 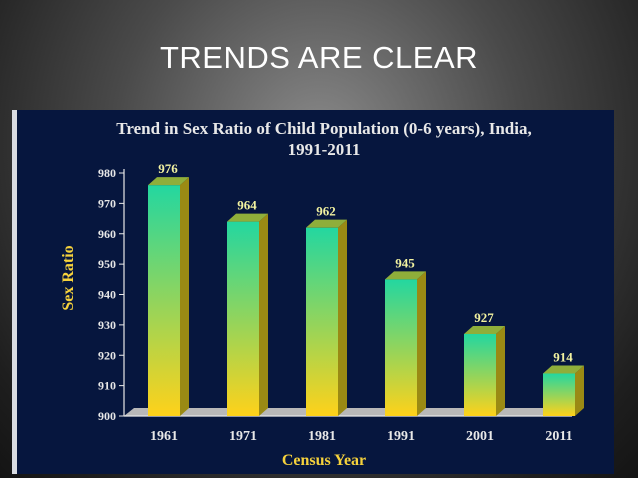 What do you see at coordinates (247, 205) in the screenshot?
I see `data-label: 964` at bounding box center [247, 205].